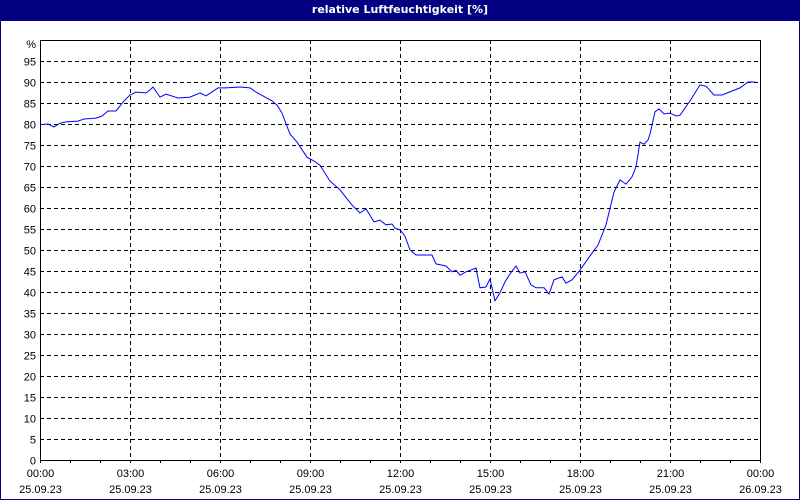  Describe the element at coordinates (30, 336) in the screenshot. I see `y-tick-label: 30` at that location.